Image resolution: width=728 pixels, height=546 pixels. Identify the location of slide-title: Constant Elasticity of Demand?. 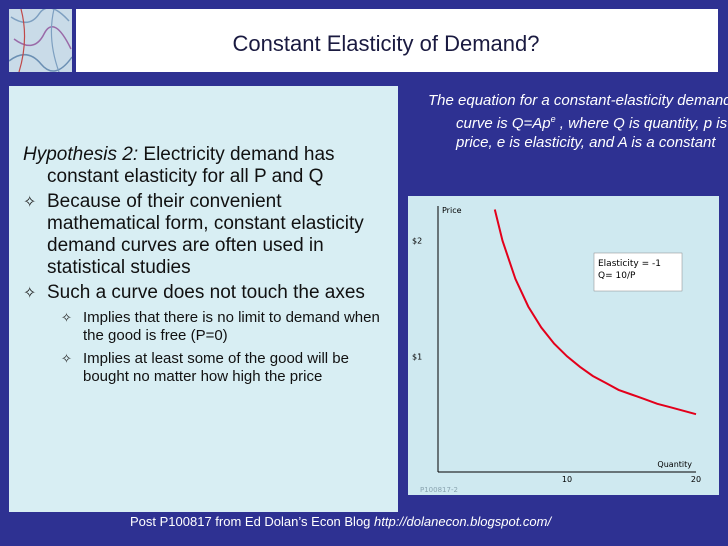
(386, 43).